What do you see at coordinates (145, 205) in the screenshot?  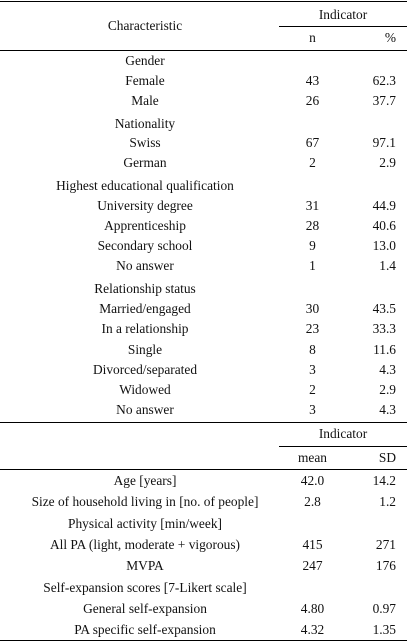 I see `row-label: University degree` at bounding box center [145, 205].